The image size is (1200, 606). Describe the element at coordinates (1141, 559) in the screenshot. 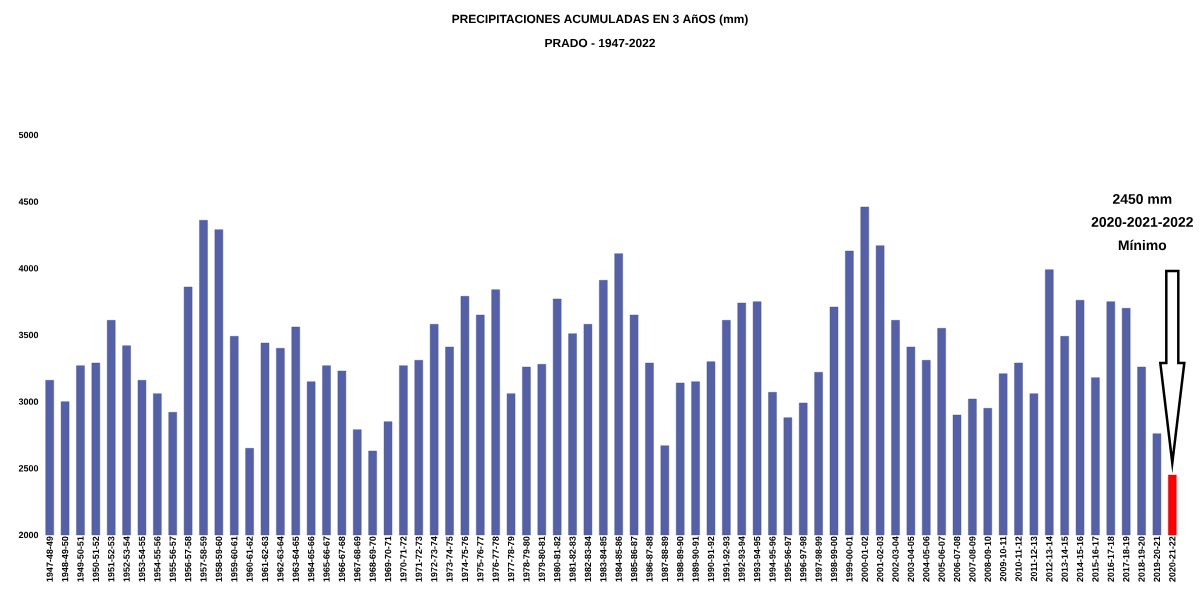

I see `x-tick-label: 2018-19-20` at that location.